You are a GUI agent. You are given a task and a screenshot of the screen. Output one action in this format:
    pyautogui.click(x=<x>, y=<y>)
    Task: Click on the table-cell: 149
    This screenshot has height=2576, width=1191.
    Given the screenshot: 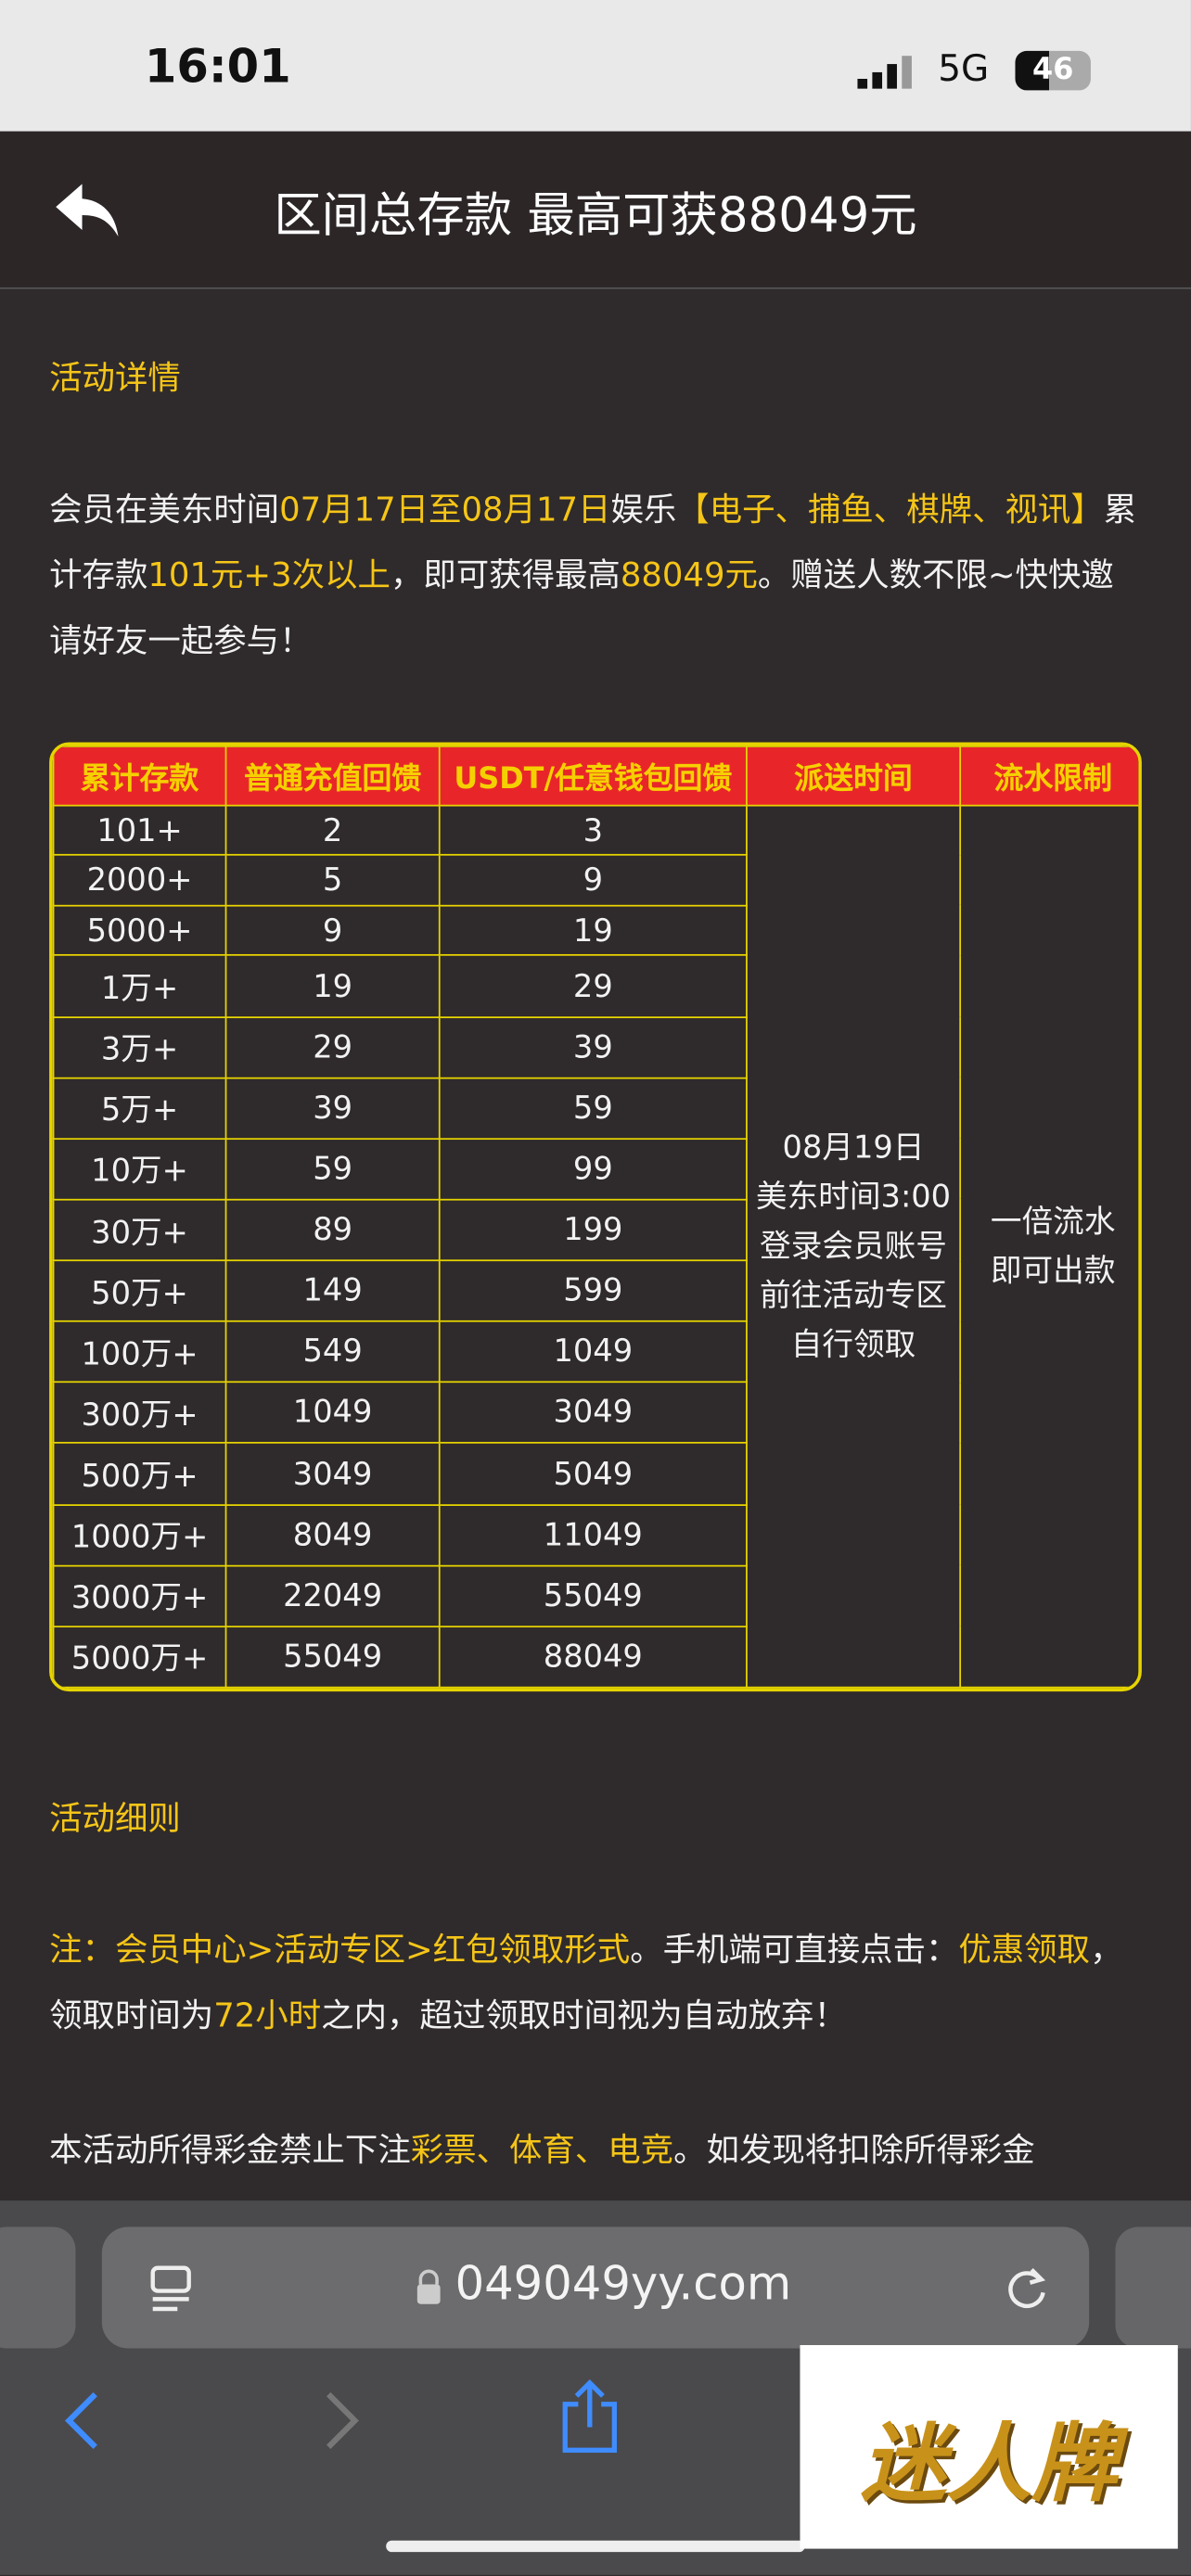 What is the action you would take?
    pyautogui.click(x=332, y=1291)
    